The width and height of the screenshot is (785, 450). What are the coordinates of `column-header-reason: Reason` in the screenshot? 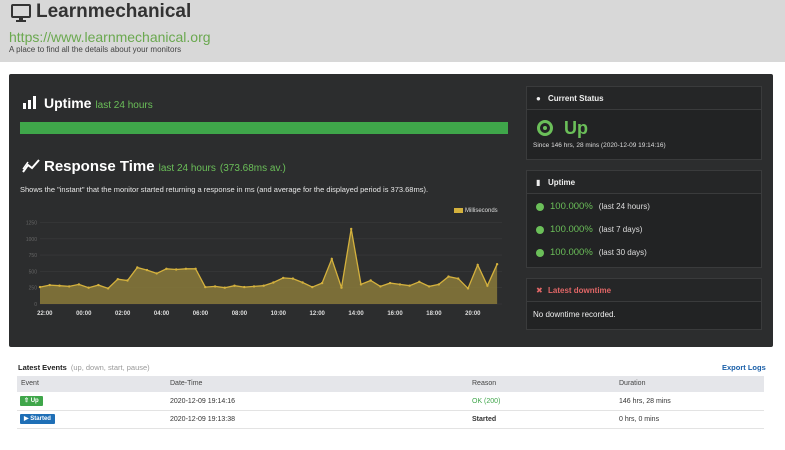 It's located at (484, 383).